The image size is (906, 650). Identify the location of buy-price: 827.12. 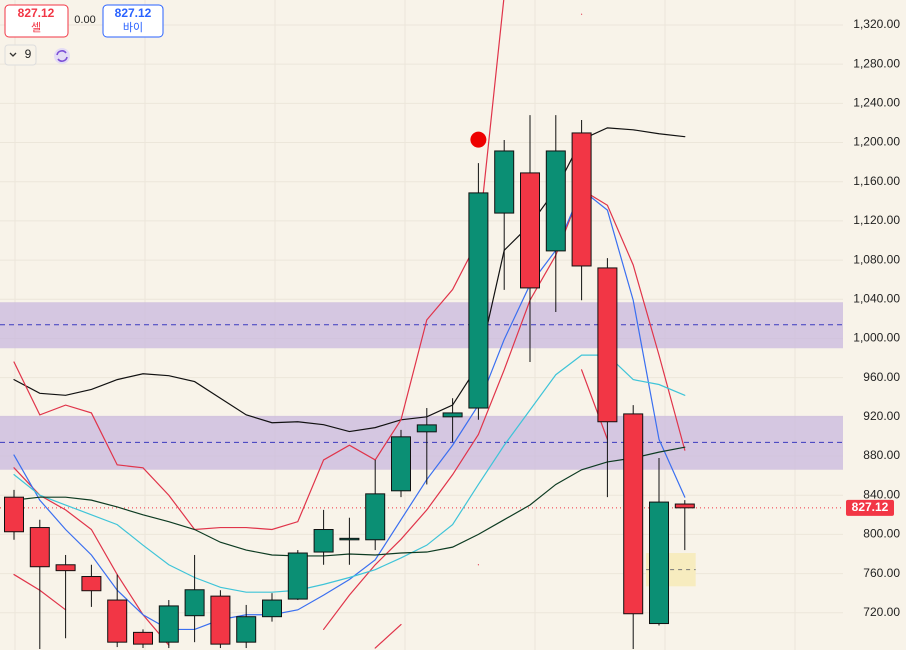
(133, 13).